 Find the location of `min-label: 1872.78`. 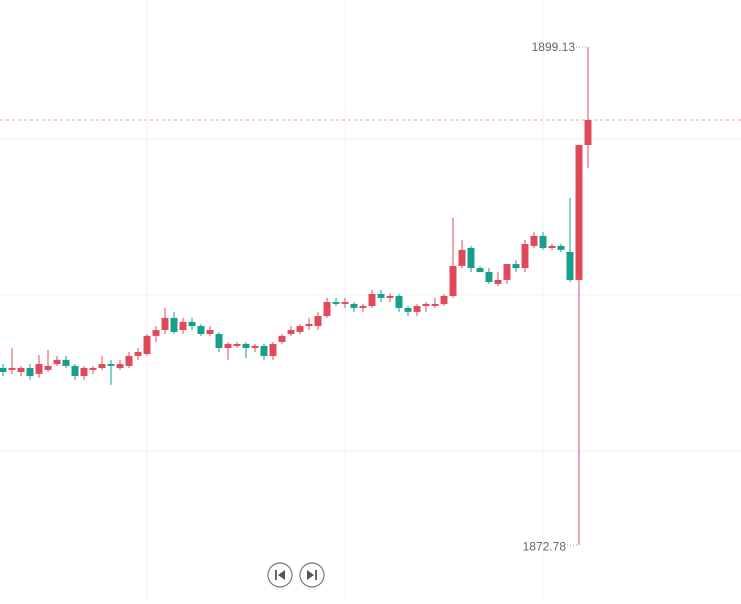

min-label: 1872.78 is located at coordinates (545, 546).